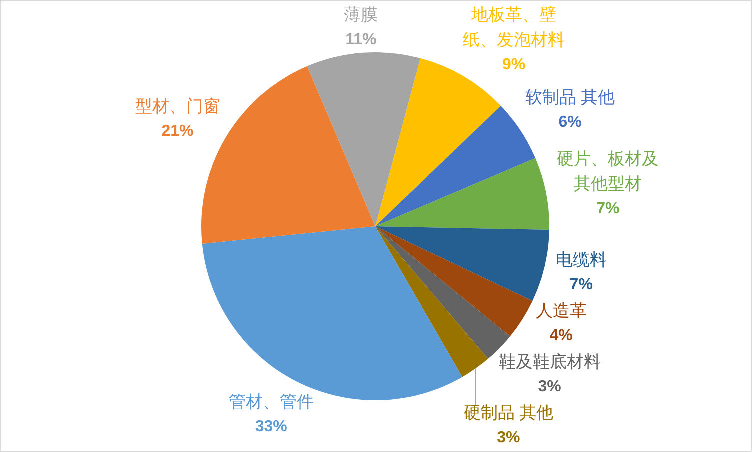 The width and height of the screenshot is (752, 452). I want to click on slice-label: 地板革、壁纸、发泡材料, so click(514, 28).